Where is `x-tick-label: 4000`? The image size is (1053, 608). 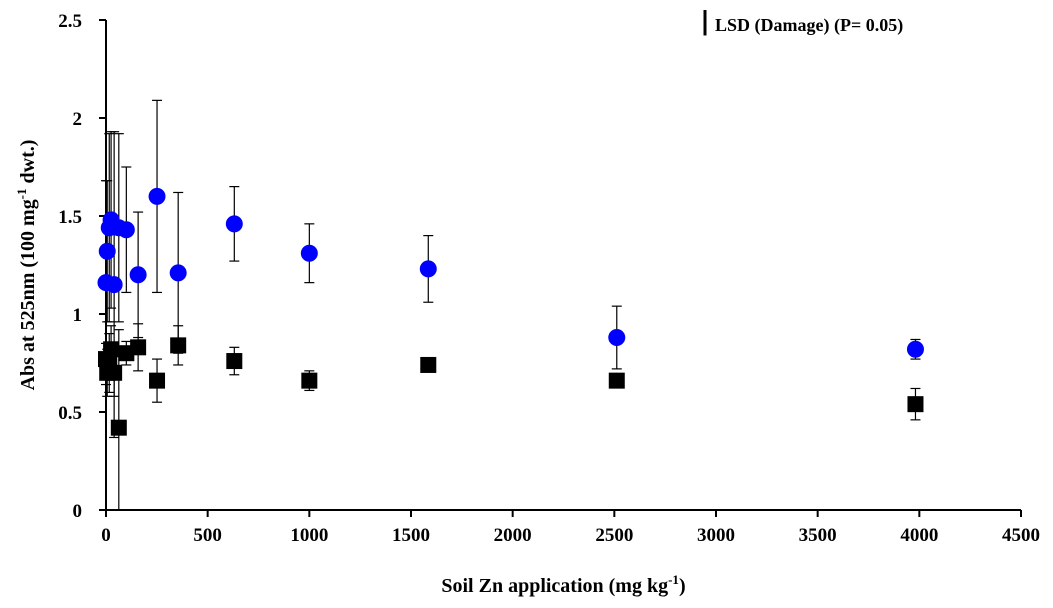
x-tick-label: 4000 is located at coordinates (919, 535).